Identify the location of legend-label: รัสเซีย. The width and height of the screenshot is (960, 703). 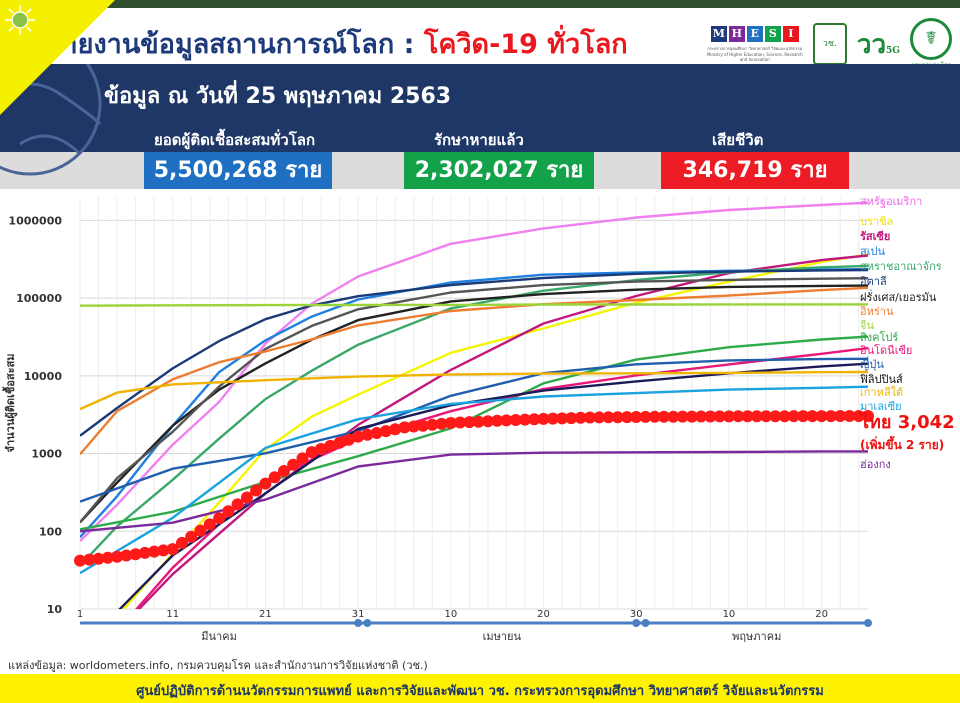
(875, 236).